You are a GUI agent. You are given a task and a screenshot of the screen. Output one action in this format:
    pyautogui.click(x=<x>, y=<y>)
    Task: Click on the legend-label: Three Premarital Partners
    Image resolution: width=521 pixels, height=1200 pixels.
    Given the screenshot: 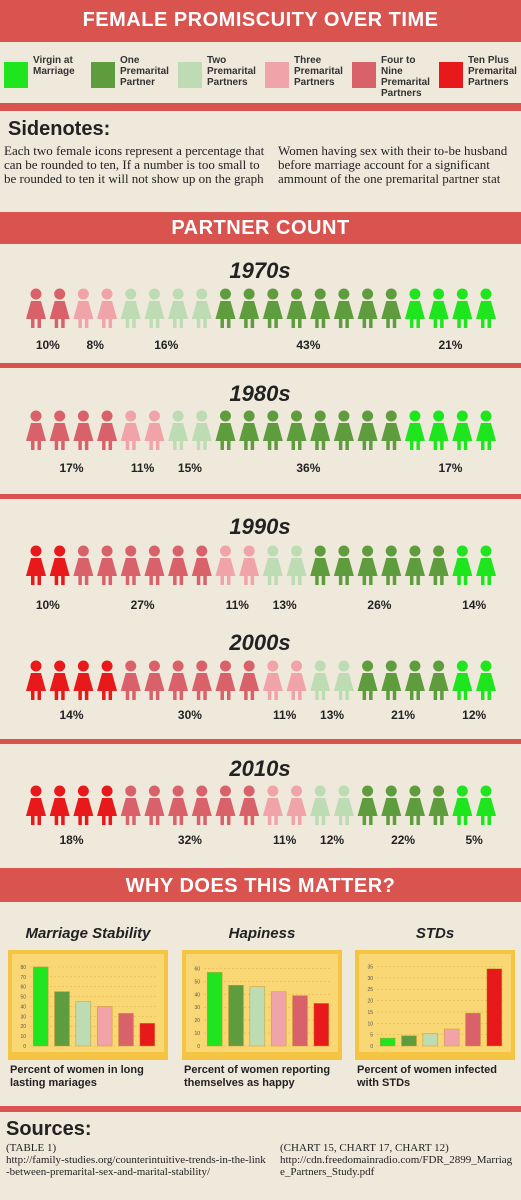 What is the action you would take?
    pyautogui.click(x=318, y=71)
    